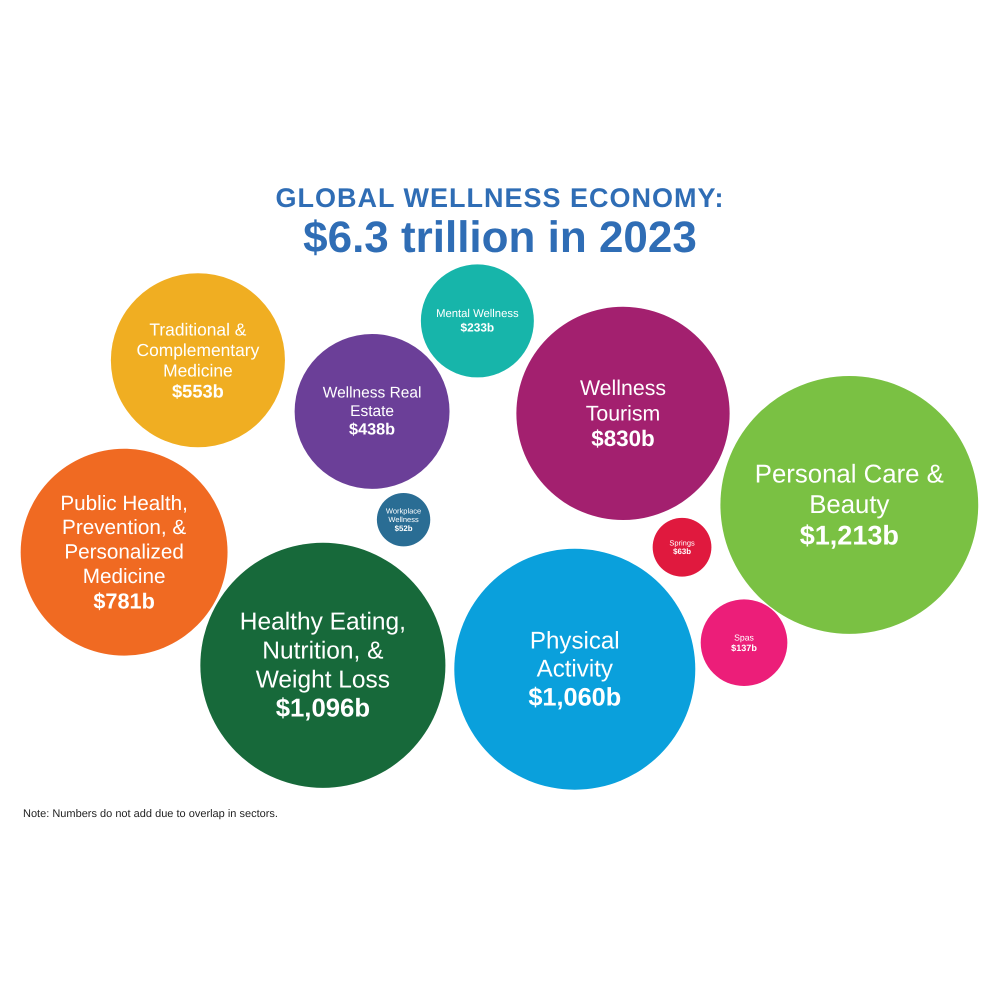 The image size is (1000, 1000). What do you see at coordinates (500, 238) in the screenshot?
I see `text: $6.3 trillion in 2023` at bounding box center [500, 238].